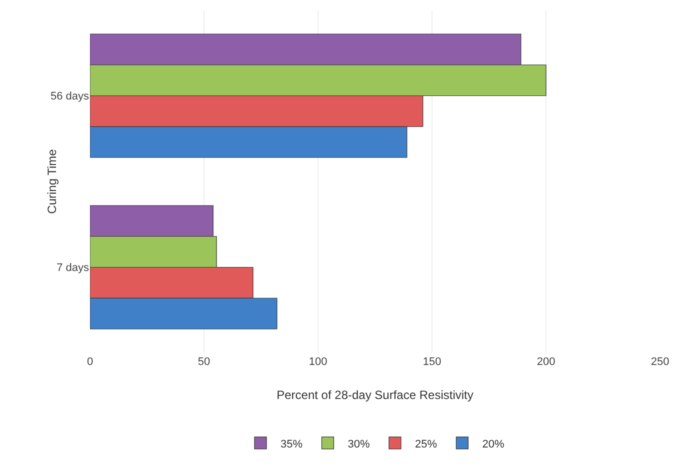  Describe the element at coordinates (359, 444) in the screenshot. I see `legend-label: 30%` at that location.